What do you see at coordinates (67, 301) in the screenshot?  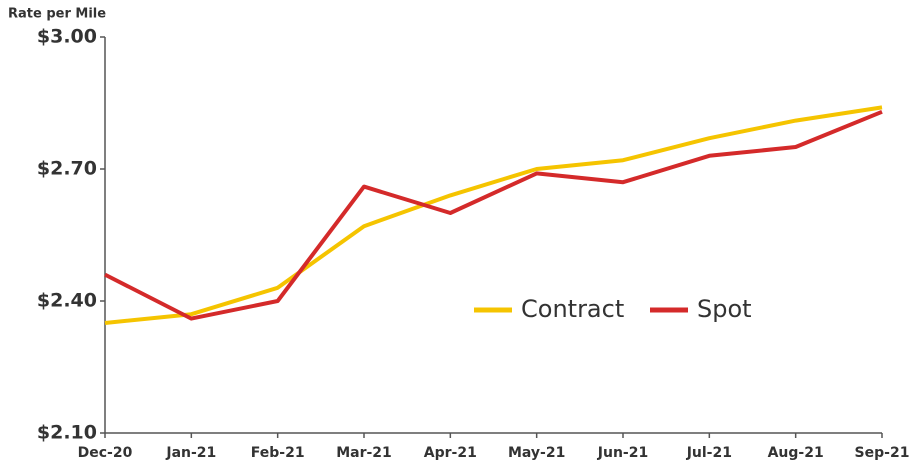 I see `y-tick-label: $2.40` at bounding box center [67, 301].